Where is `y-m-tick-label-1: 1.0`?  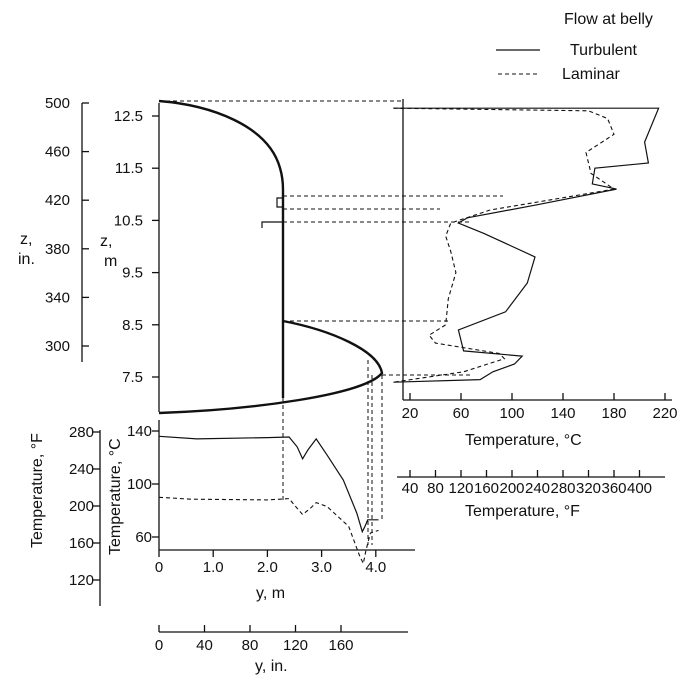
y-m-tick-label-1: 1.0 is located at coordinates (213, 567).